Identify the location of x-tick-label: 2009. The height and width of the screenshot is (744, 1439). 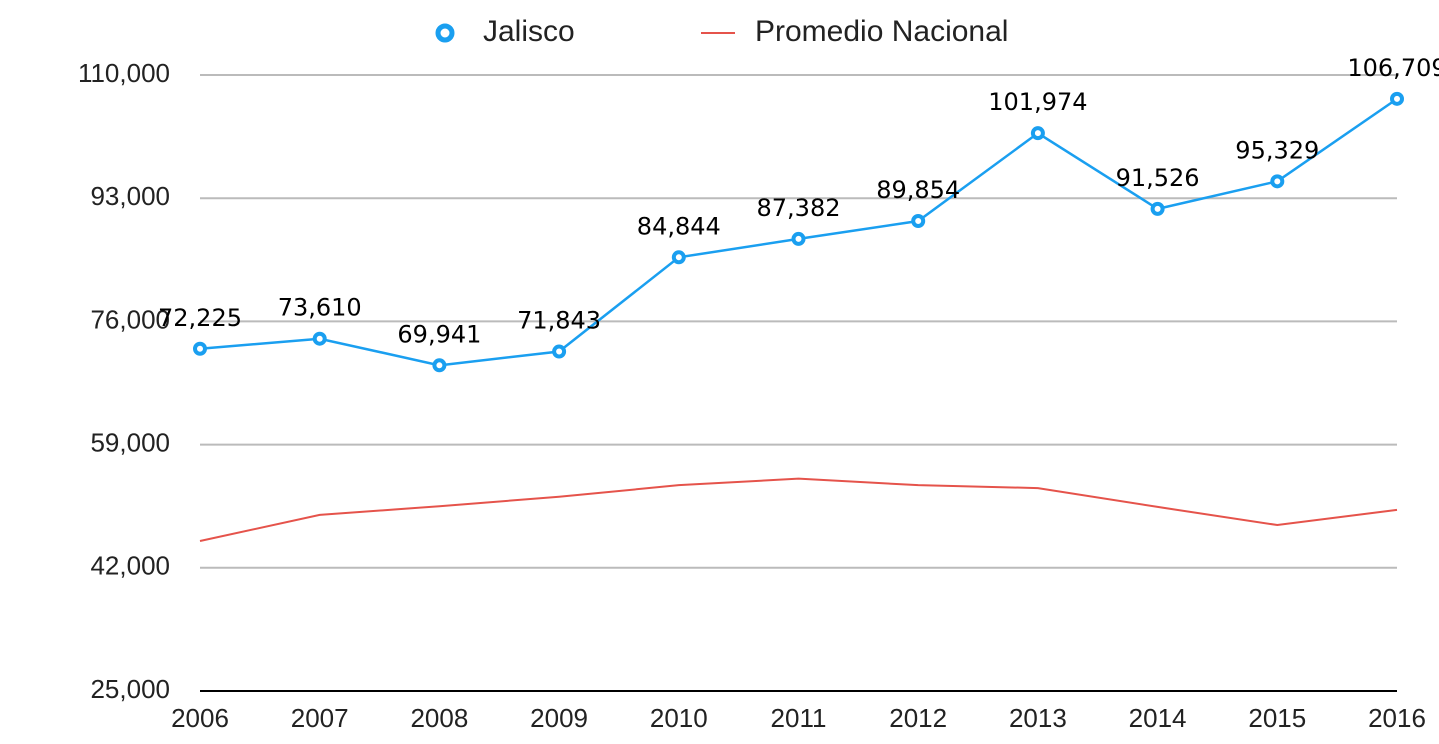
(559, 718).